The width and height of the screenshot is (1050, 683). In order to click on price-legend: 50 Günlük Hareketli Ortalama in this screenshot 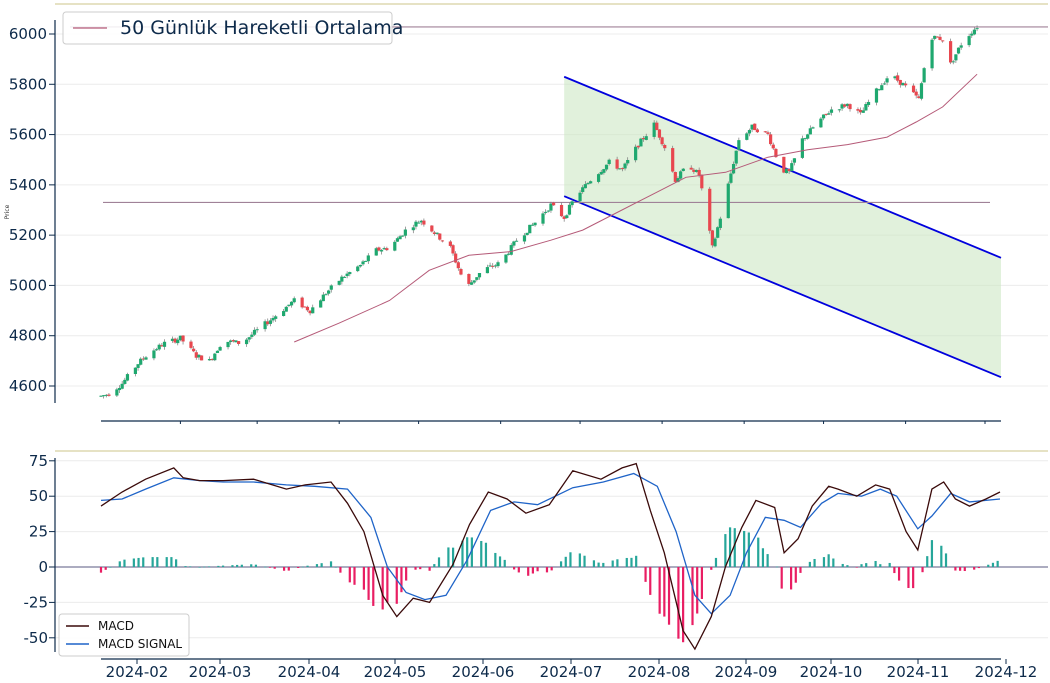, I will do `click(232, 28)`.